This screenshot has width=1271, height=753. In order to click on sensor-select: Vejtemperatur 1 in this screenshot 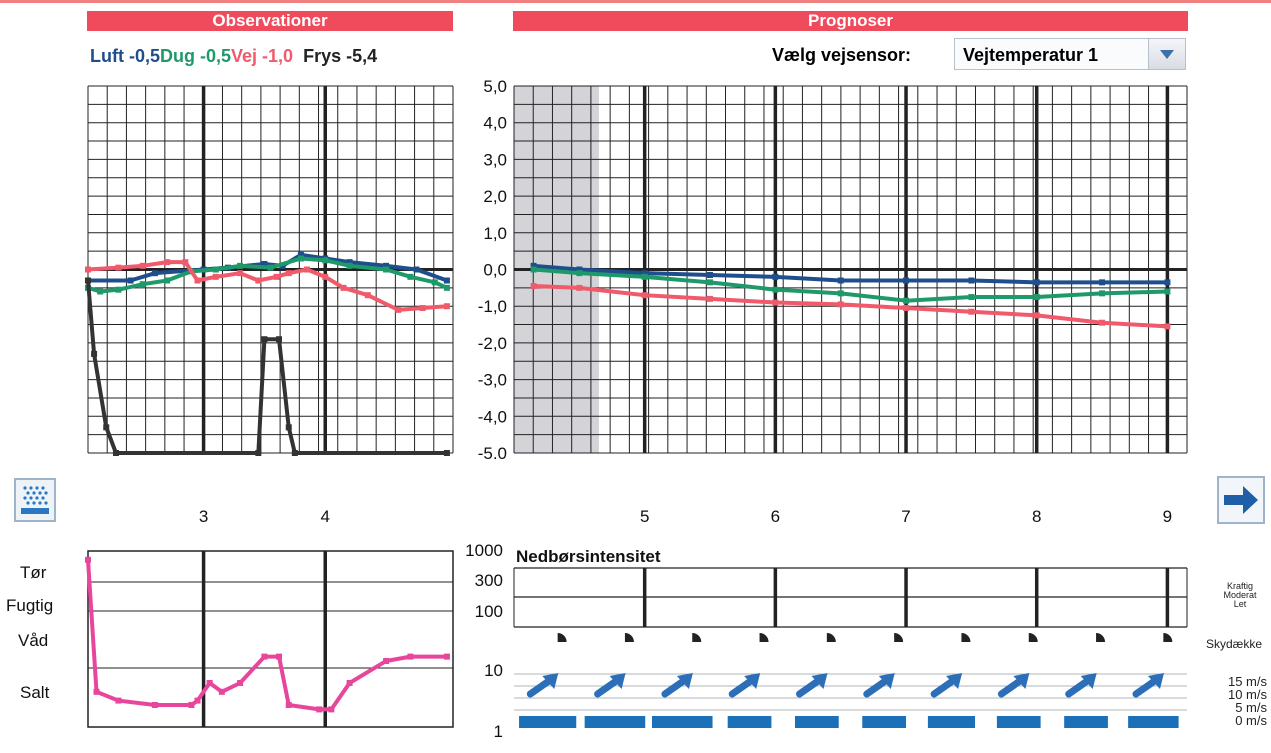, I will do `click(1070, 54)`.